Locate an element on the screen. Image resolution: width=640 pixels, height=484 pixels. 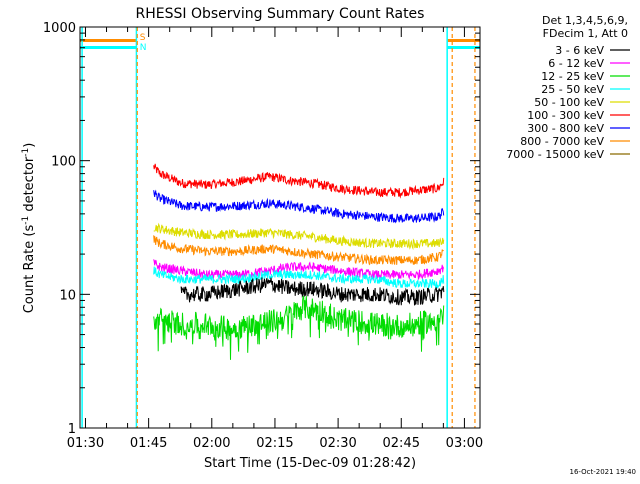
y-axis-label: Count Rate (s-1 detector-1) is located at coordinates (29, 228).